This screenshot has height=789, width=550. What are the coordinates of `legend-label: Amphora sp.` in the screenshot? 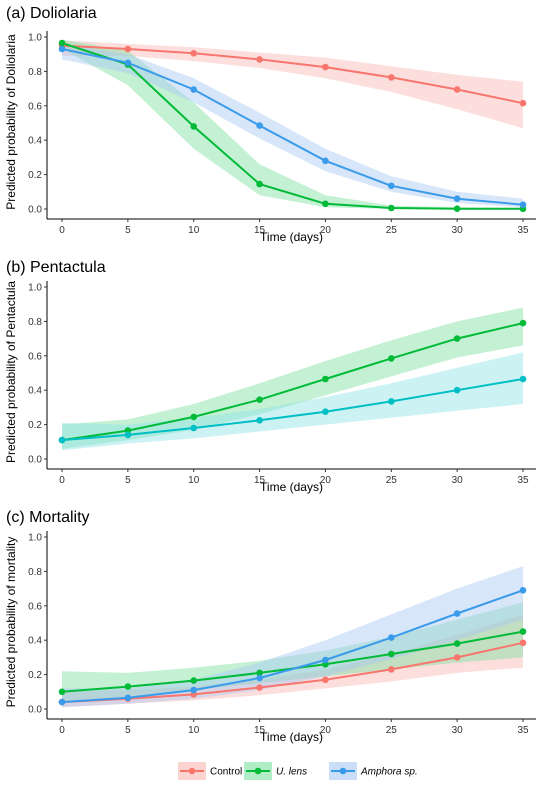 It's located at (389, 772).